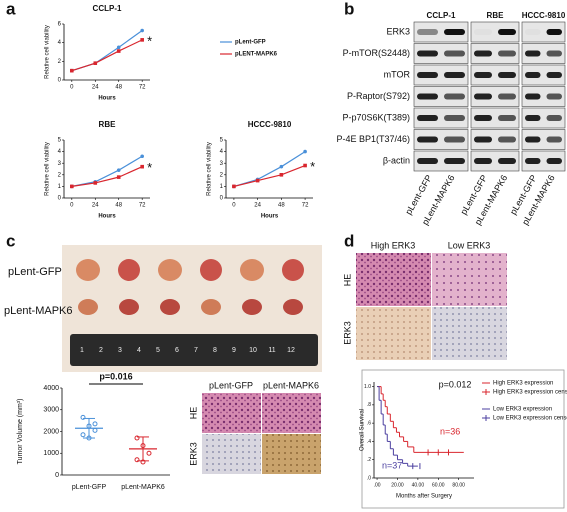 This screenshot has height=512, width=567. What do you see at coordinates (107, 51) in the screenshot?
I see `line` at bounding box center [107, 51].